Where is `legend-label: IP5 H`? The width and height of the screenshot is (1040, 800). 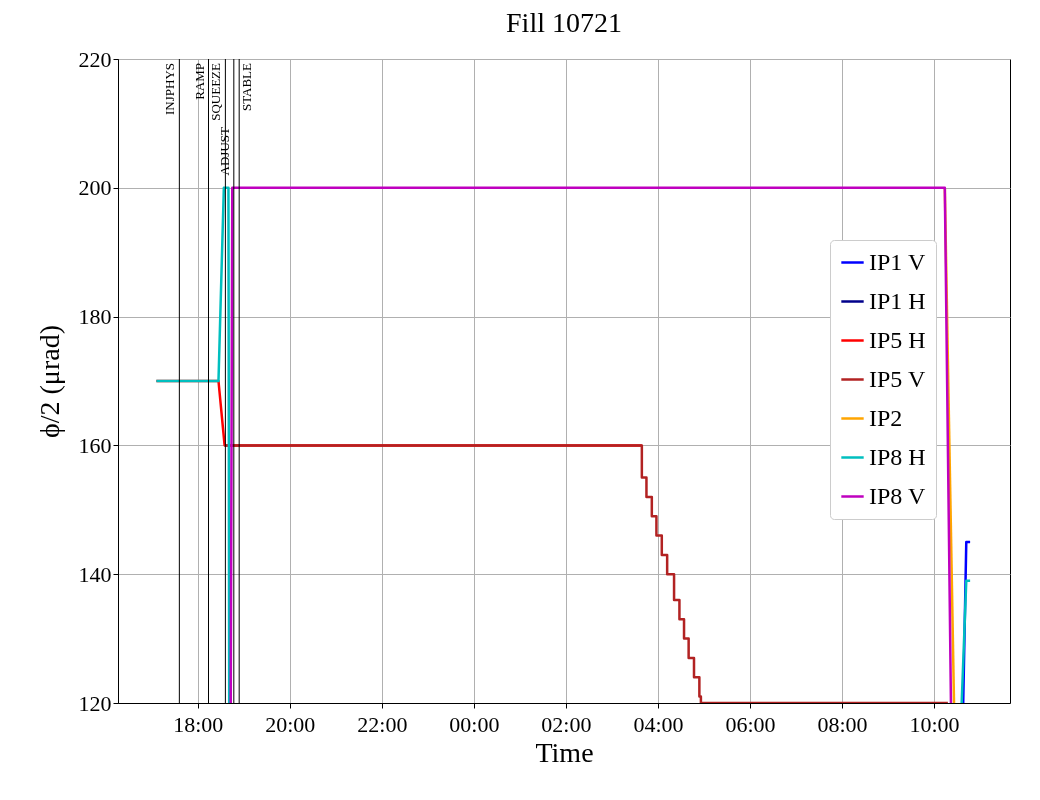
legend-label: IP5 H is located at coordinates (897, 339).